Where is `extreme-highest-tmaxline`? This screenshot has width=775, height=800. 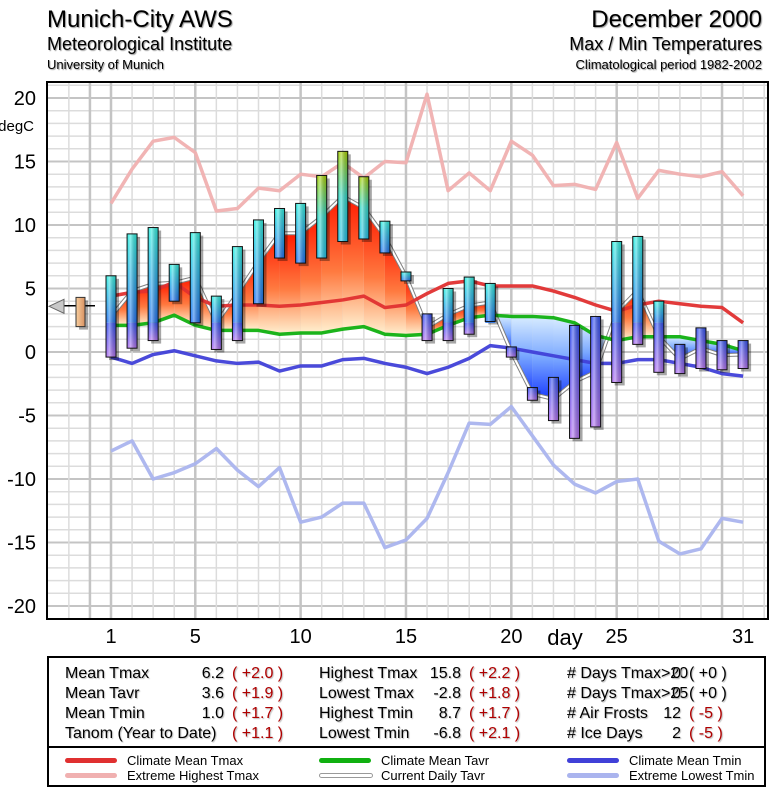 extreme-highest-tmaxline is located at coordinates (427, 152).